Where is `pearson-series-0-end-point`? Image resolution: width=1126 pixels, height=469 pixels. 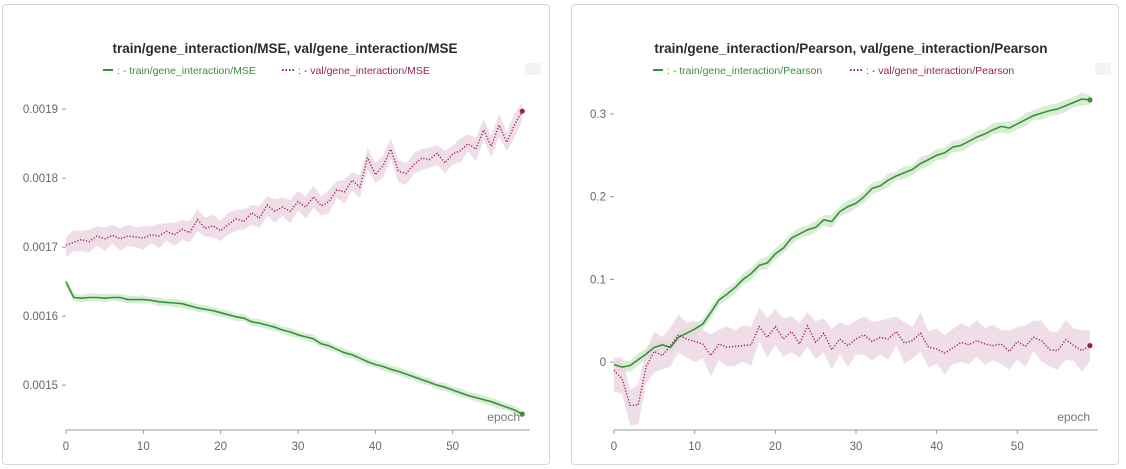 pearson-series-0-end-point is located at coordinates (1090, 100).